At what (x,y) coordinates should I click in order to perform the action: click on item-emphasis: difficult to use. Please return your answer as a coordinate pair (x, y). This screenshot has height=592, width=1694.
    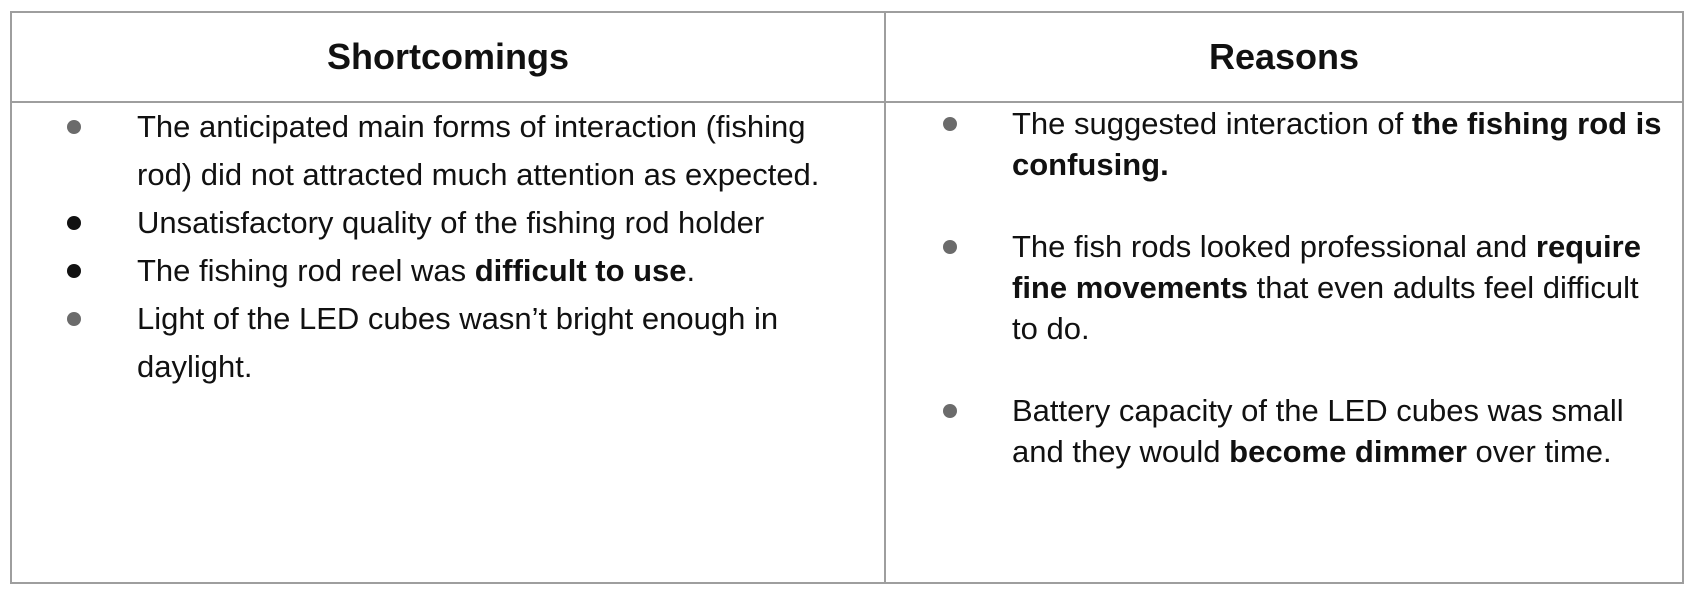
    Looking at the image, I should click on (580, 270).